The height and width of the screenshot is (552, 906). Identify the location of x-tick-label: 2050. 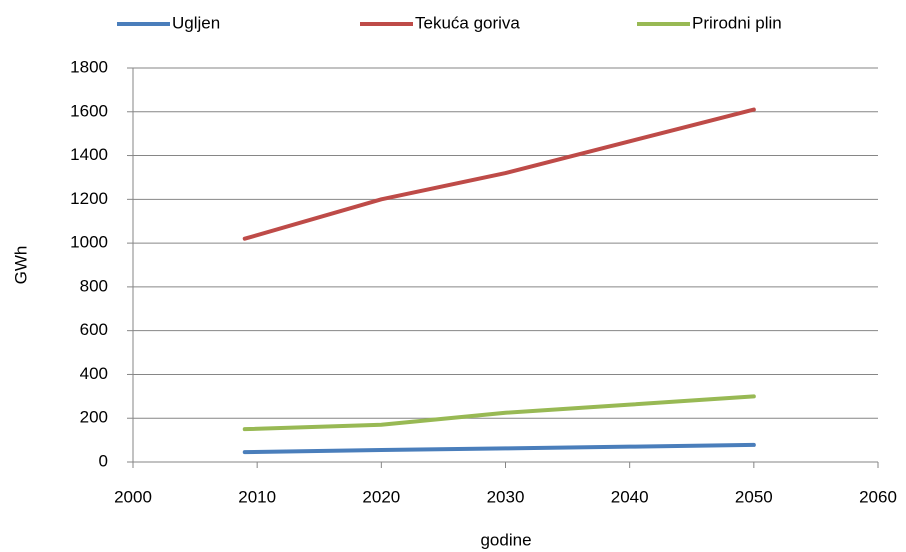
(754, 496).